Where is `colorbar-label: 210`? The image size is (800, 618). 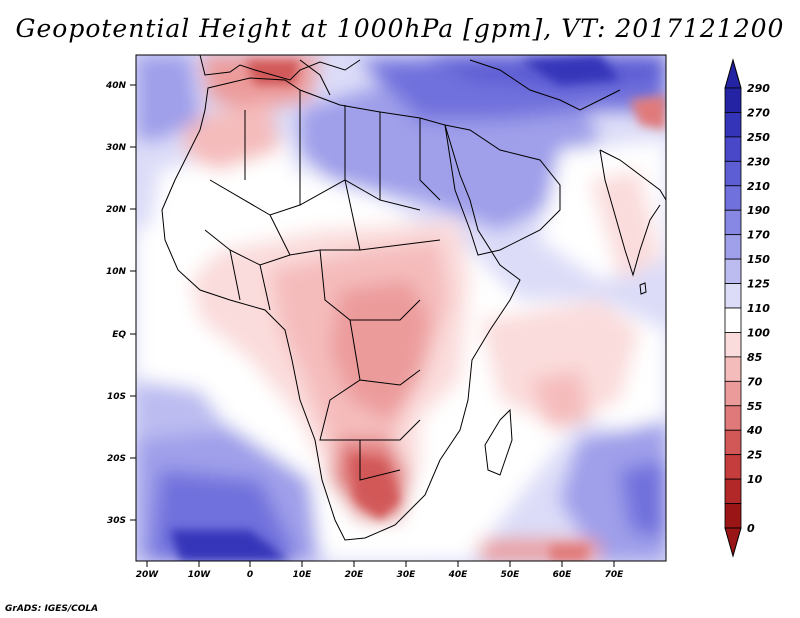 colorbar-label: 210 is located at coordinates (758, 186).